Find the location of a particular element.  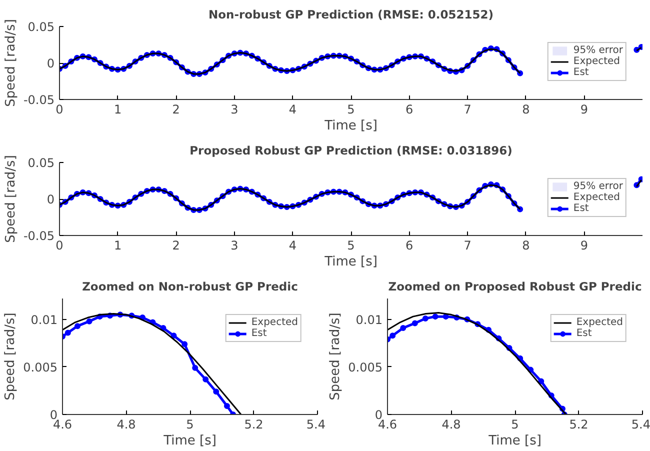

chart-title: Proposed Robust GP Prediction (RMSE: 0.031896) is located at coordinates (351, 151).